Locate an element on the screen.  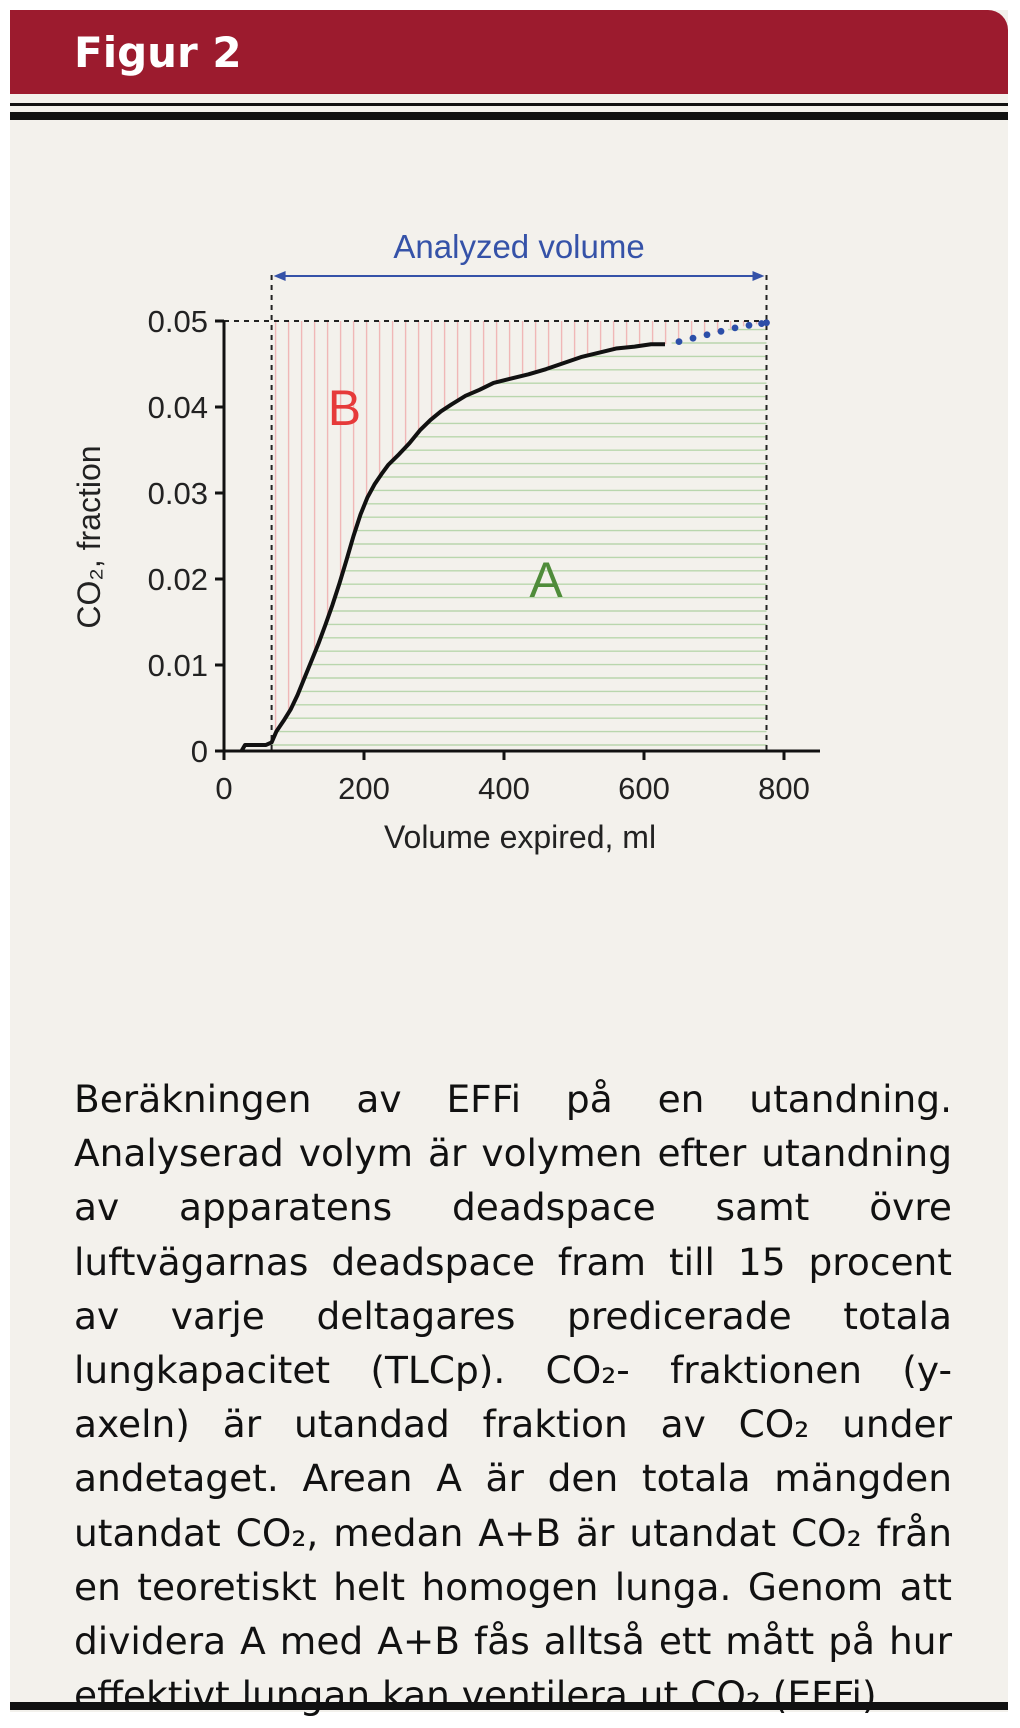
x-tick-label: 600 is located at coordinates (644, 788).